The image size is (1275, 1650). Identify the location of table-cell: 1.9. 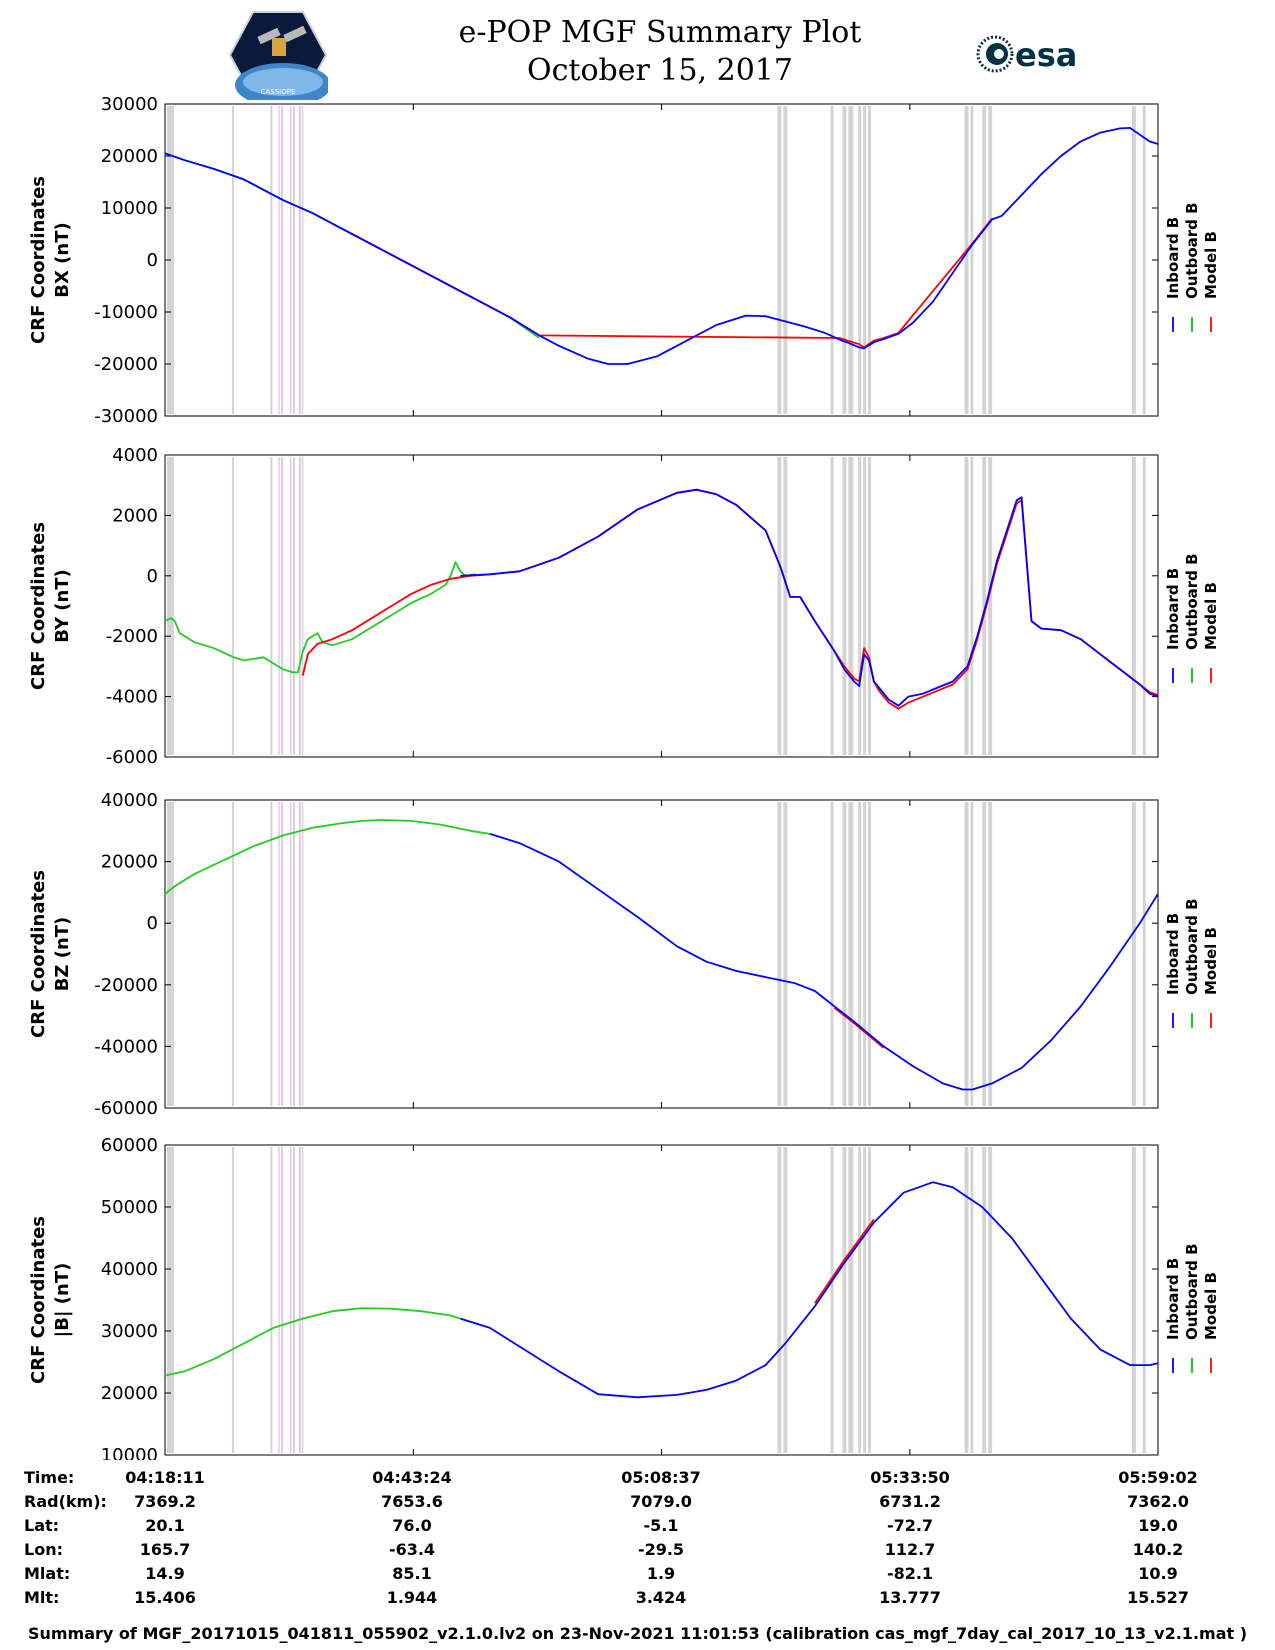
(661, 1573).